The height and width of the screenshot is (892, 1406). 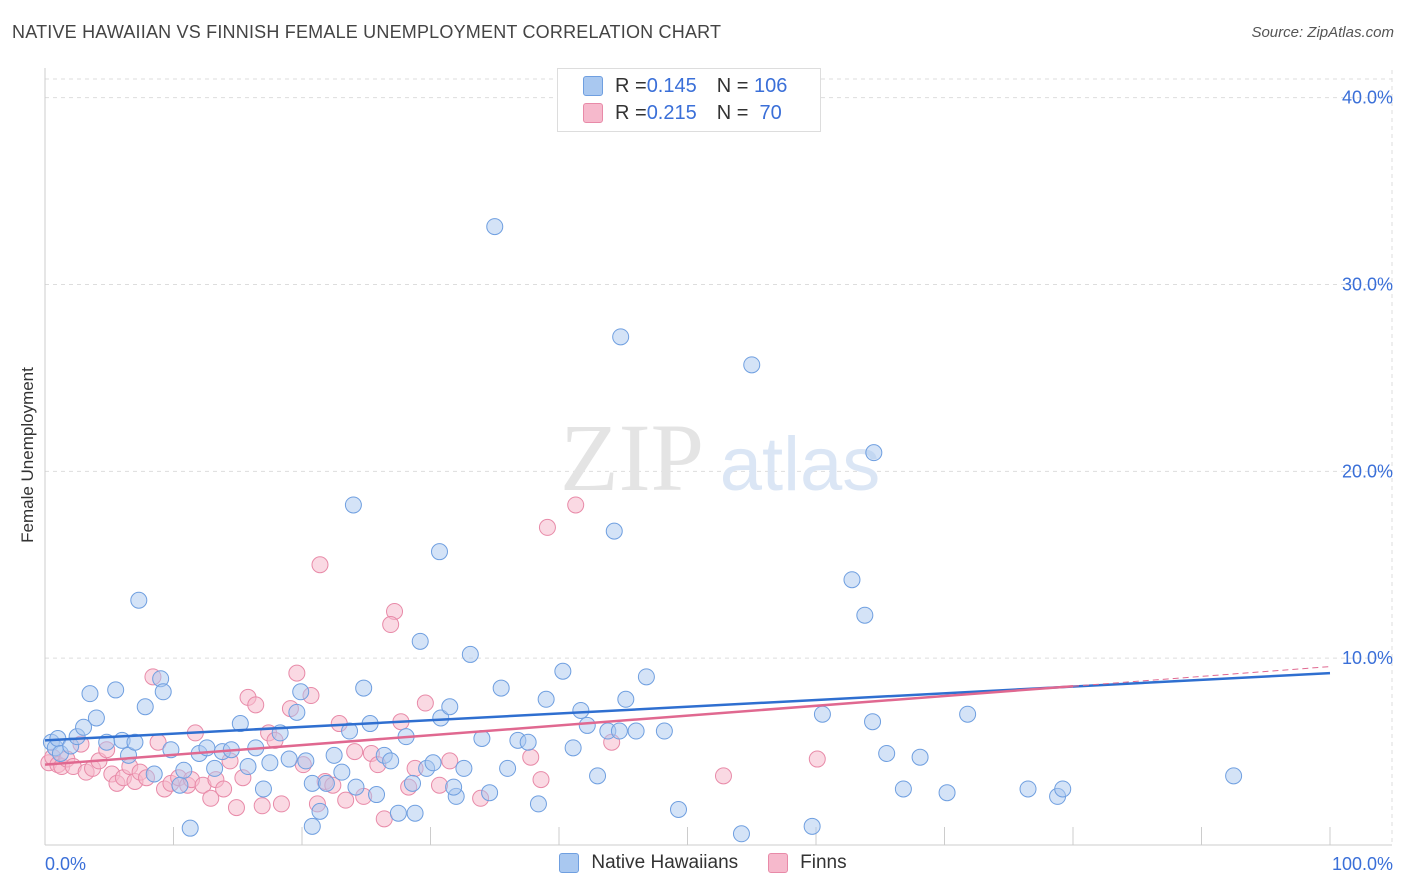 I want to click on legend-label: Finns, so click(x=823, y=862).